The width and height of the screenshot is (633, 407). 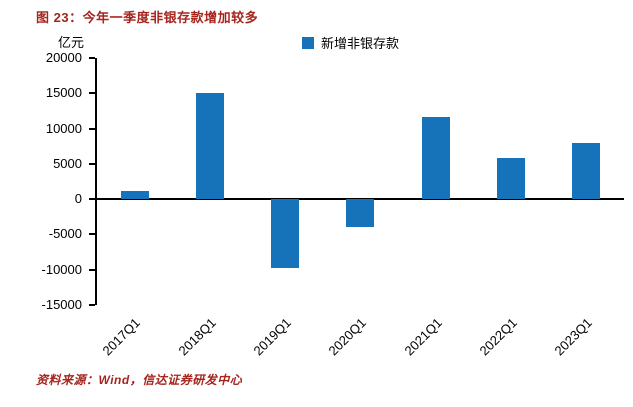 What do you see at coordinates (147, 17) in the screenshot?
I see `figure-title: 图 23：今年一季度非银存款增加较多` at bounding box center [147, 17].